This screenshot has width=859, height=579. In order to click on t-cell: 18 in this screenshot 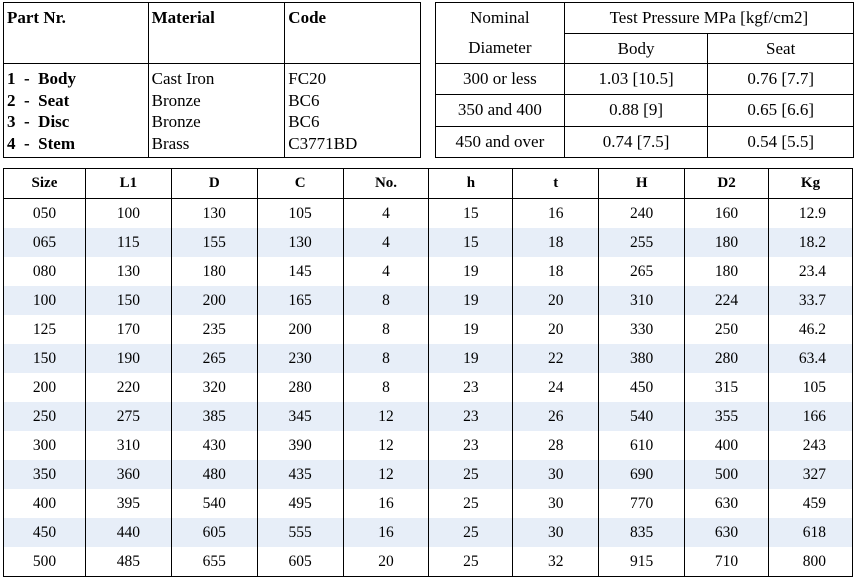, I will do `click(555, 271)`.